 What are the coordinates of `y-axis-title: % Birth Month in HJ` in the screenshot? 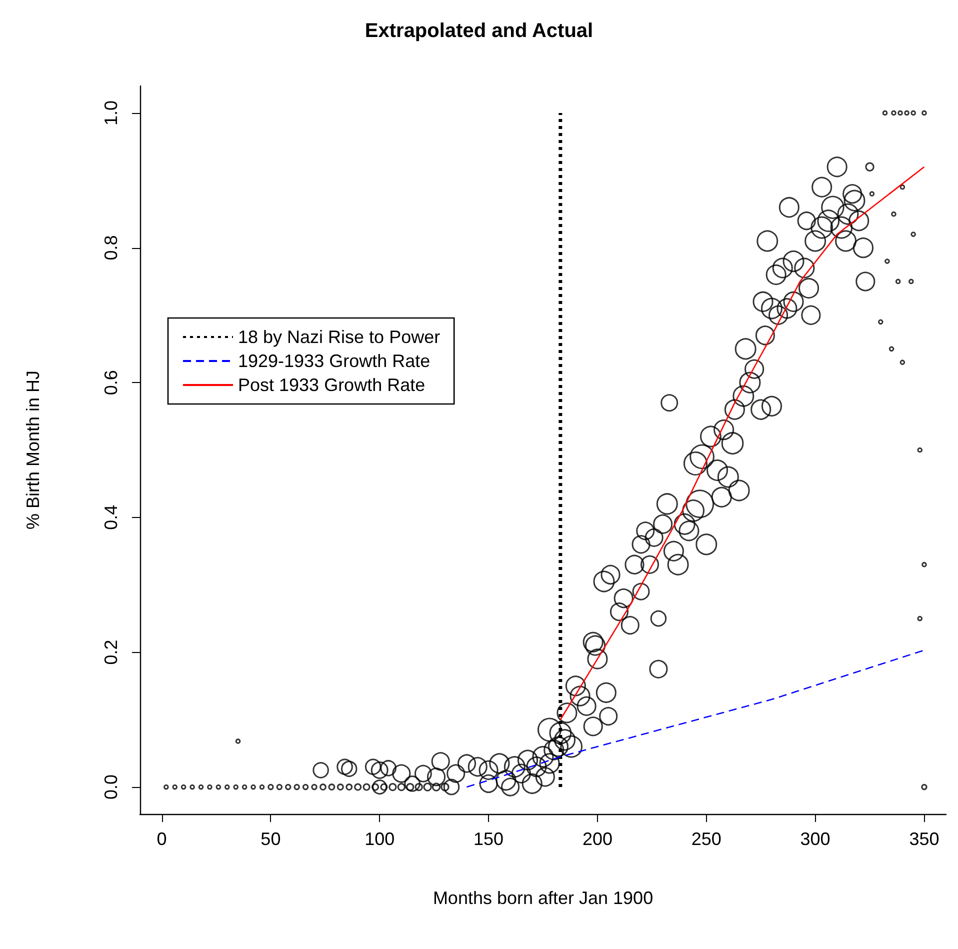 It's located at (33, 450).